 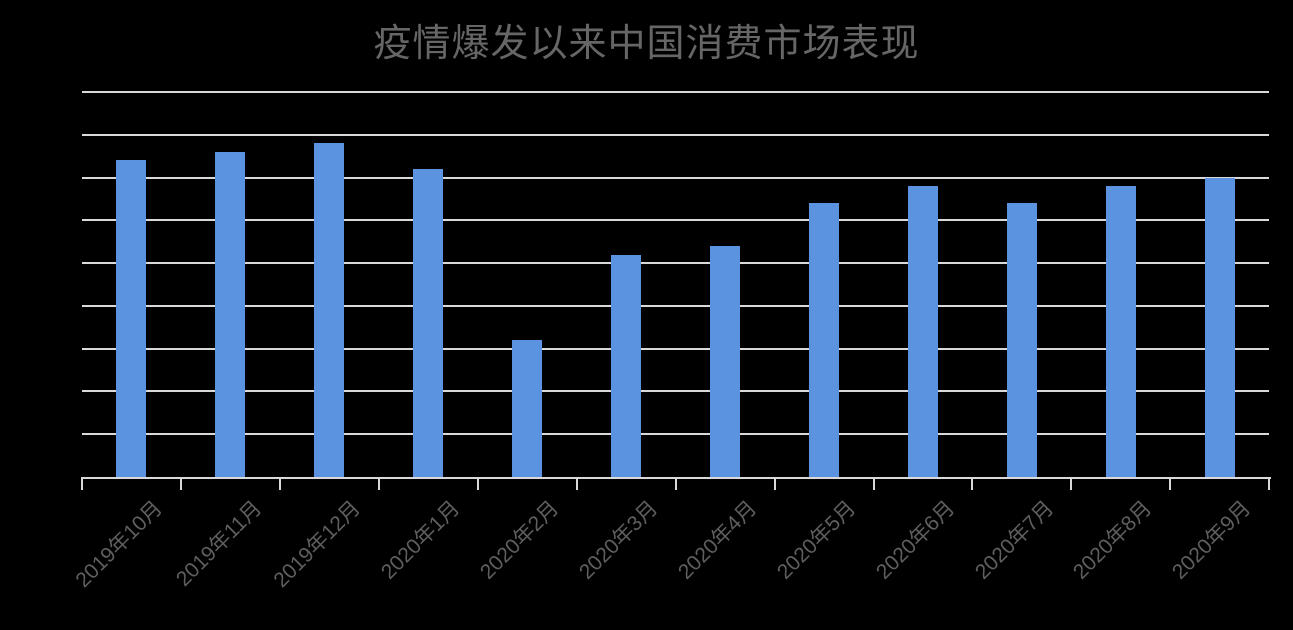 I want to click on bar-2020年1月, so click(x=428, y=323).